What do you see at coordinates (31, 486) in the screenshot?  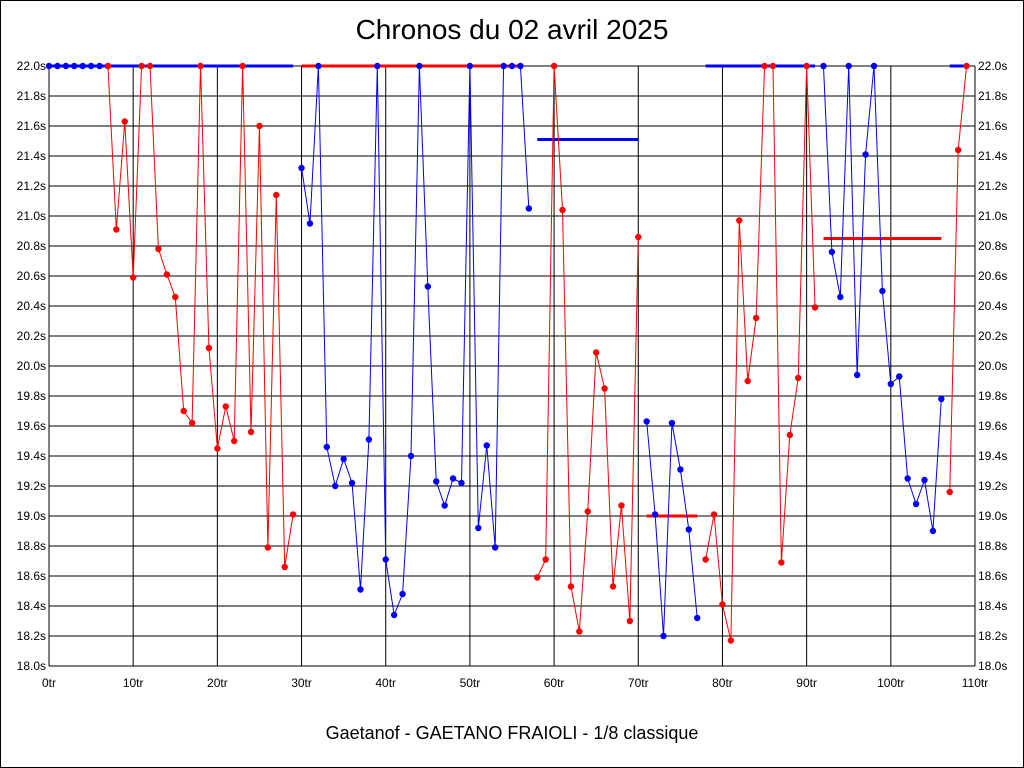 I see `y-tick-label-left: 19.2s` at bounding box center [31, 486].